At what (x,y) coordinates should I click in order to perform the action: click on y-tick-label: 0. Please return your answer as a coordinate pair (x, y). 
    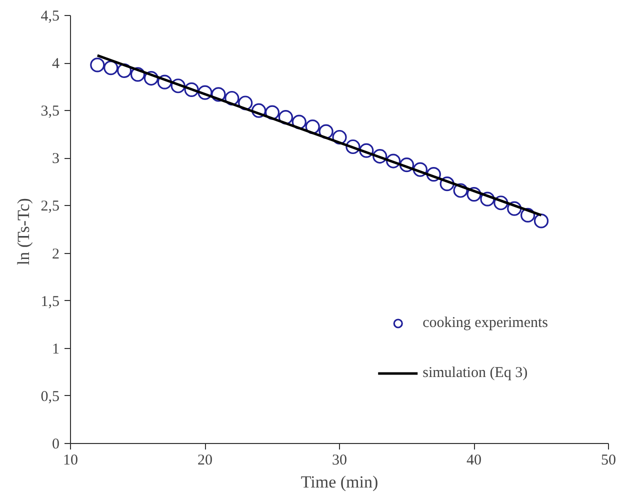
    Looking at the image, I should click on (56, 444).